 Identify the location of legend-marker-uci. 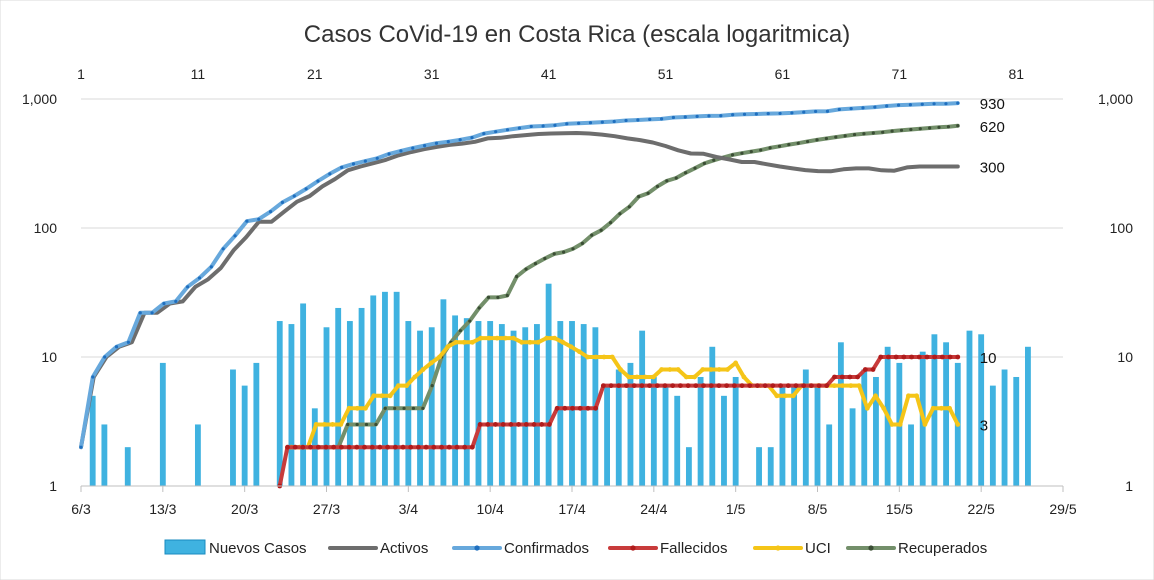
(778, 548).